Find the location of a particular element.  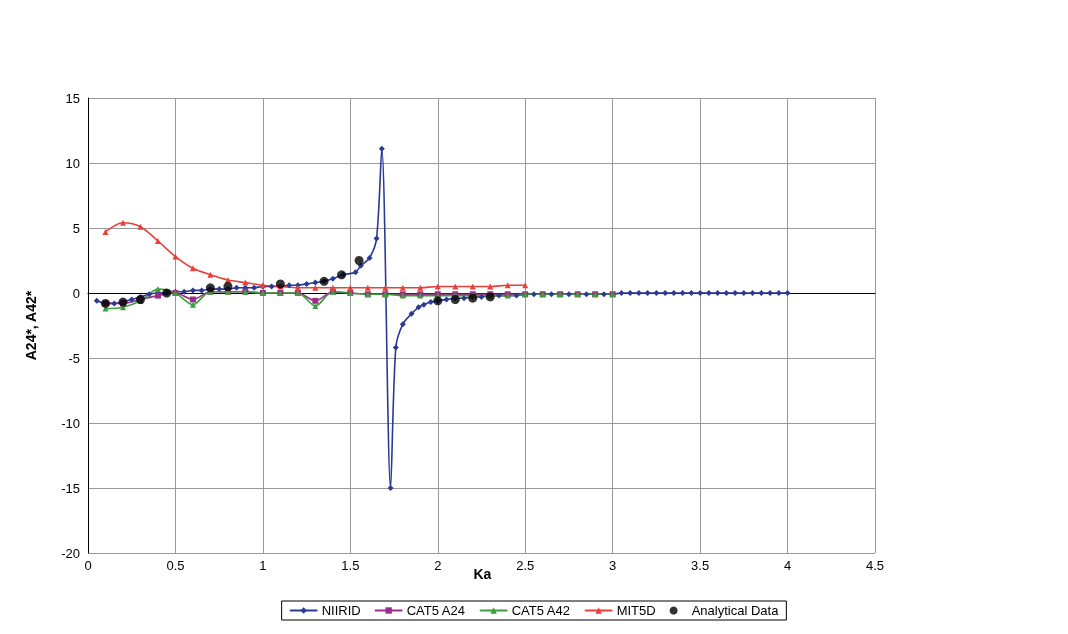

x-tick-label: 2.5 is located at coordinates (525, 565).